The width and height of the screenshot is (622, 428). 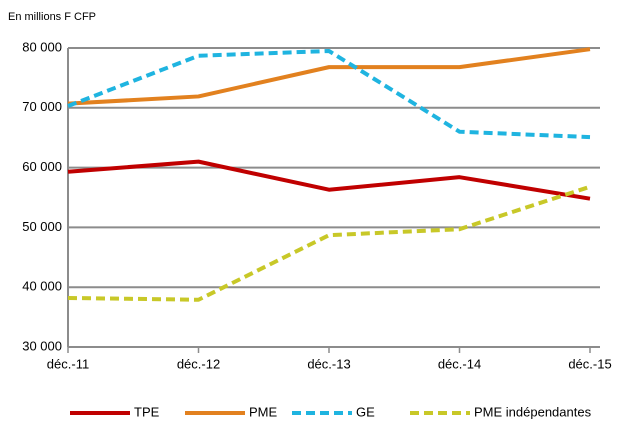 What do you see at coordinates (68, 363) in the screenshot?
I see `x-tick-label: déc.-11` at bounding box center [68, 363].